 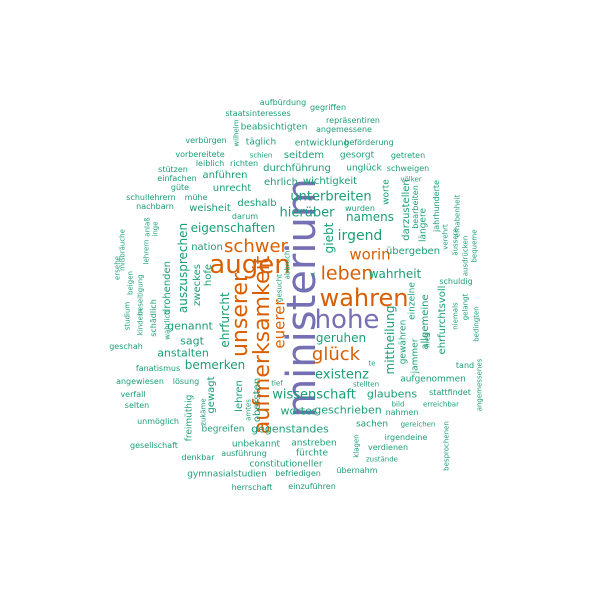 I want to click on word: nachbarn, so click(x=155, y=206).